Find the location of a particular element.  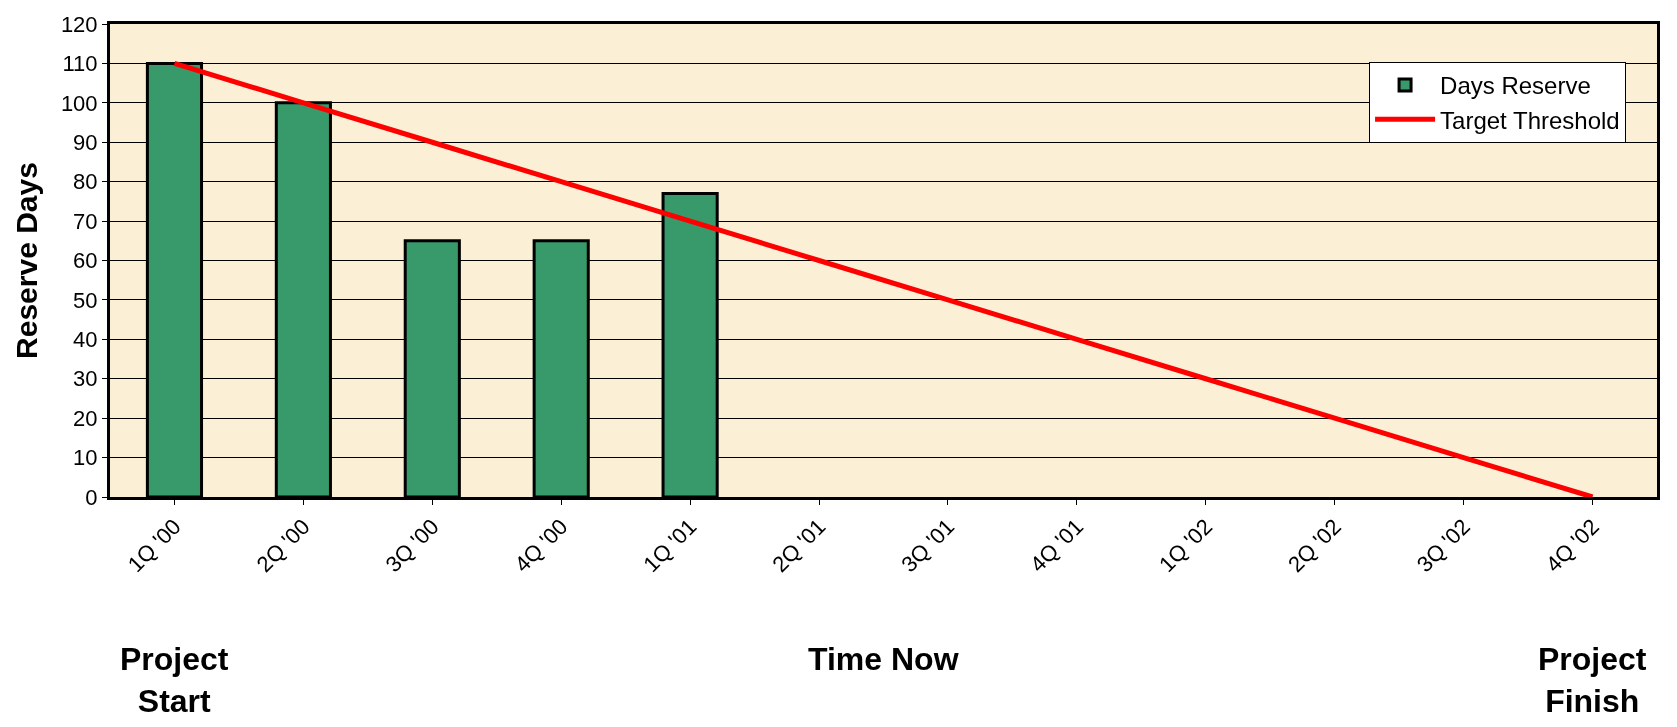

x-tick-label: 4Q '00 is located at coordinates (541, 546).